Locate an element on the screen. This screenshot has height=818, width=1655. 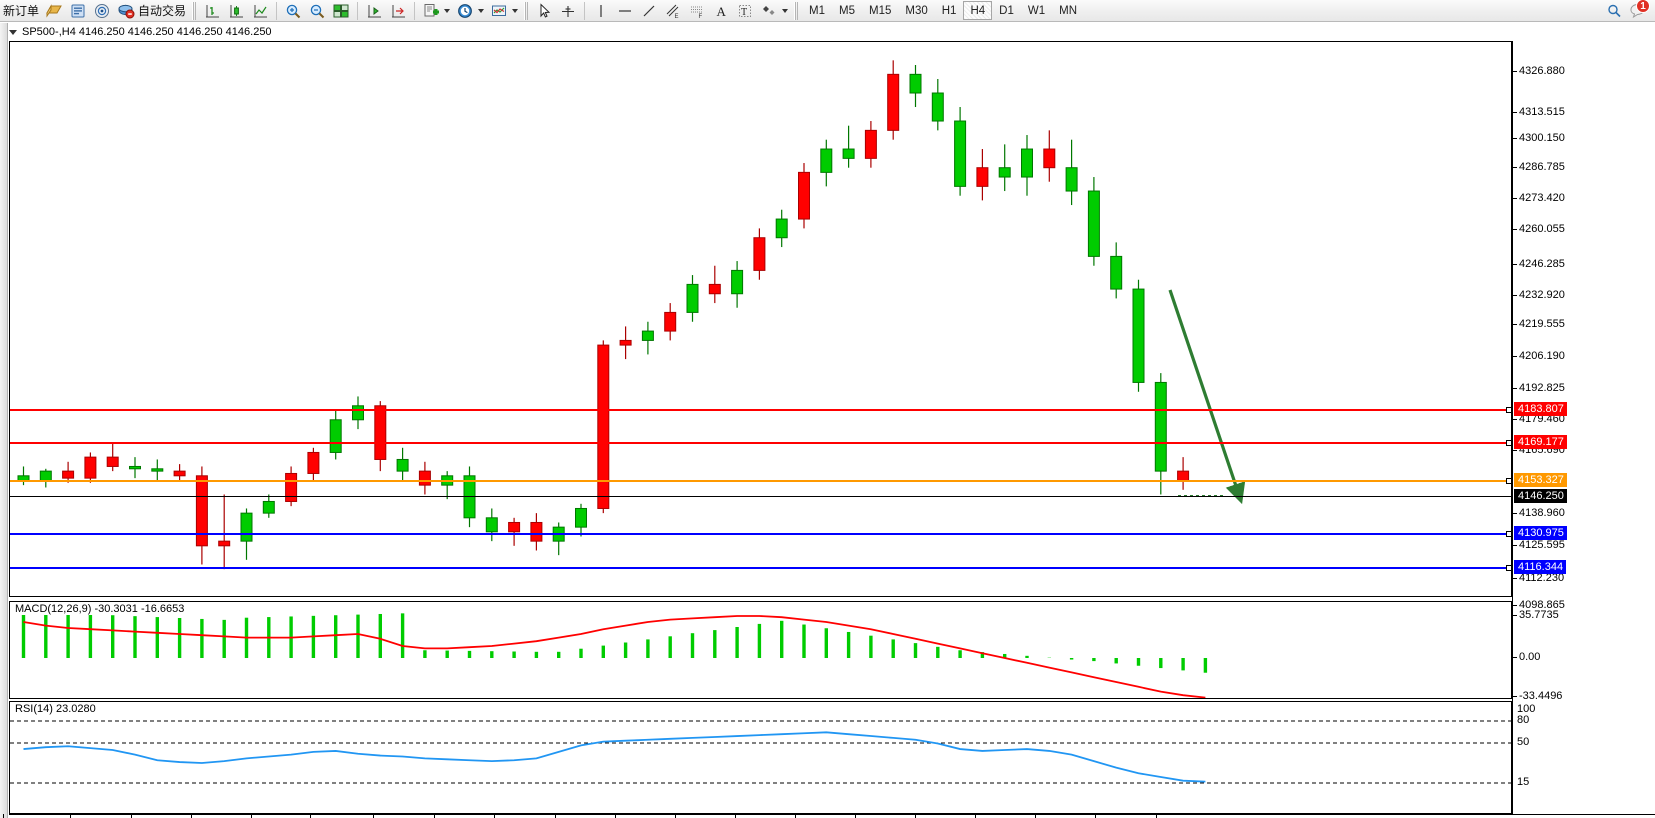
navigator-button is located at coordinates (102, 11).